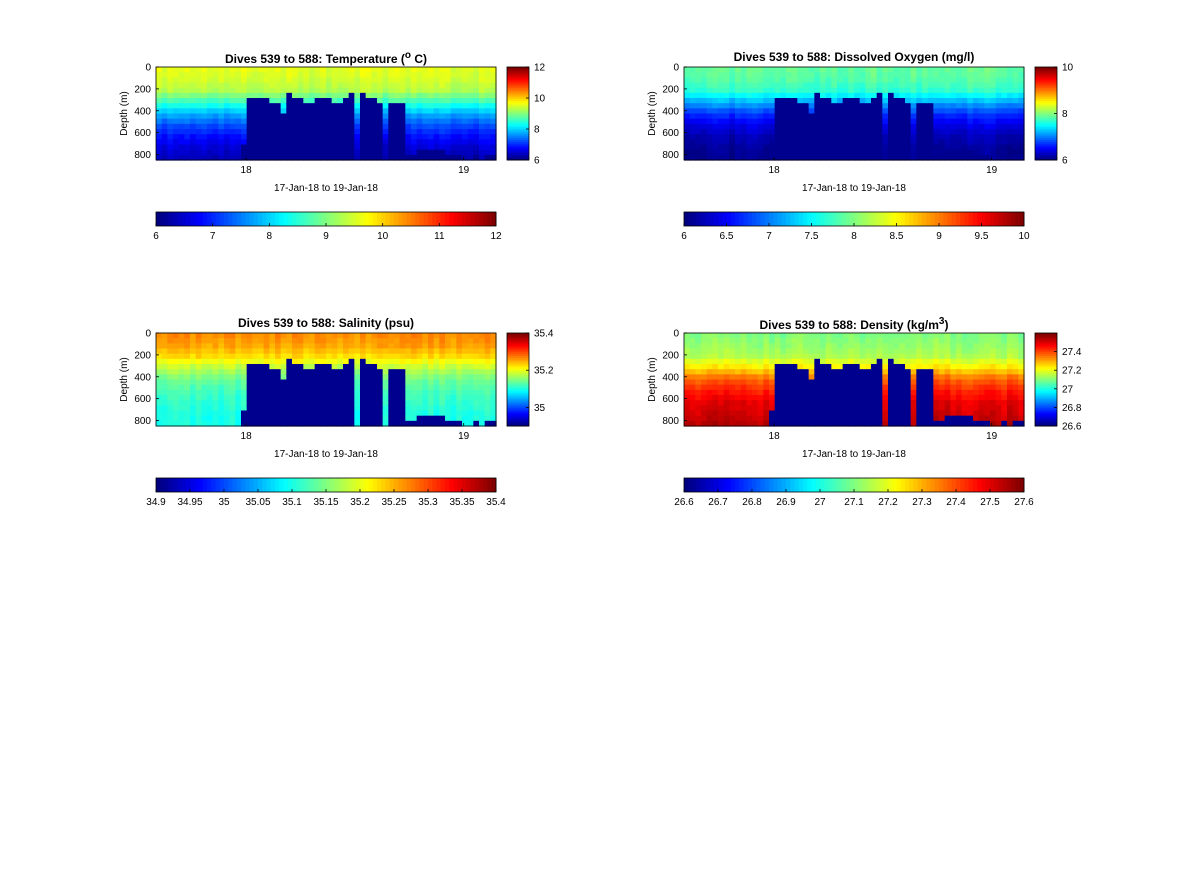 The image size is (1200, 887). Describe the element at coordinates (326, 236) in the screenshot. I see `colorbar-tick-label: 9` at that location.